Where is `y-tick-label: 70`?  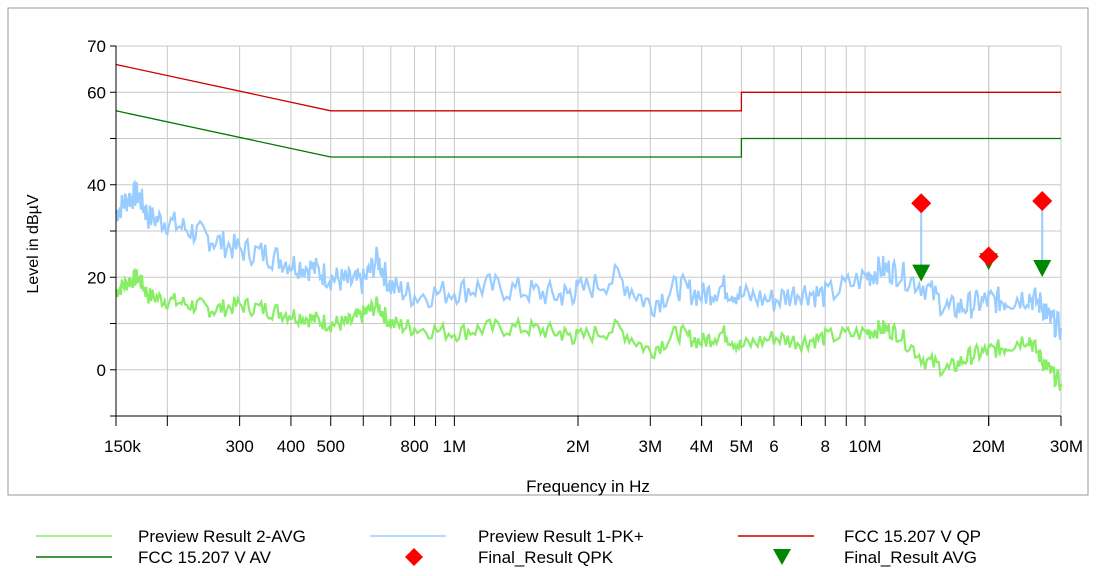
y-tick-label: 70 is located at coordinates (96, 46).